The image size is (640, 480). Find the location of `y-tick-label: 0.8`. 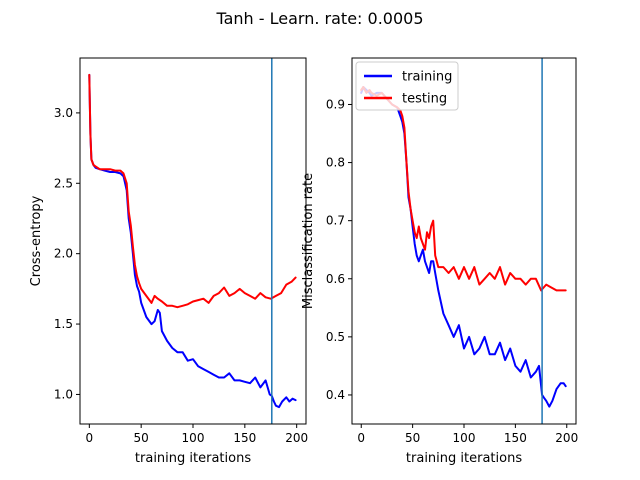

y-tick-label: 0.8 is located at coordinates (335, 163).